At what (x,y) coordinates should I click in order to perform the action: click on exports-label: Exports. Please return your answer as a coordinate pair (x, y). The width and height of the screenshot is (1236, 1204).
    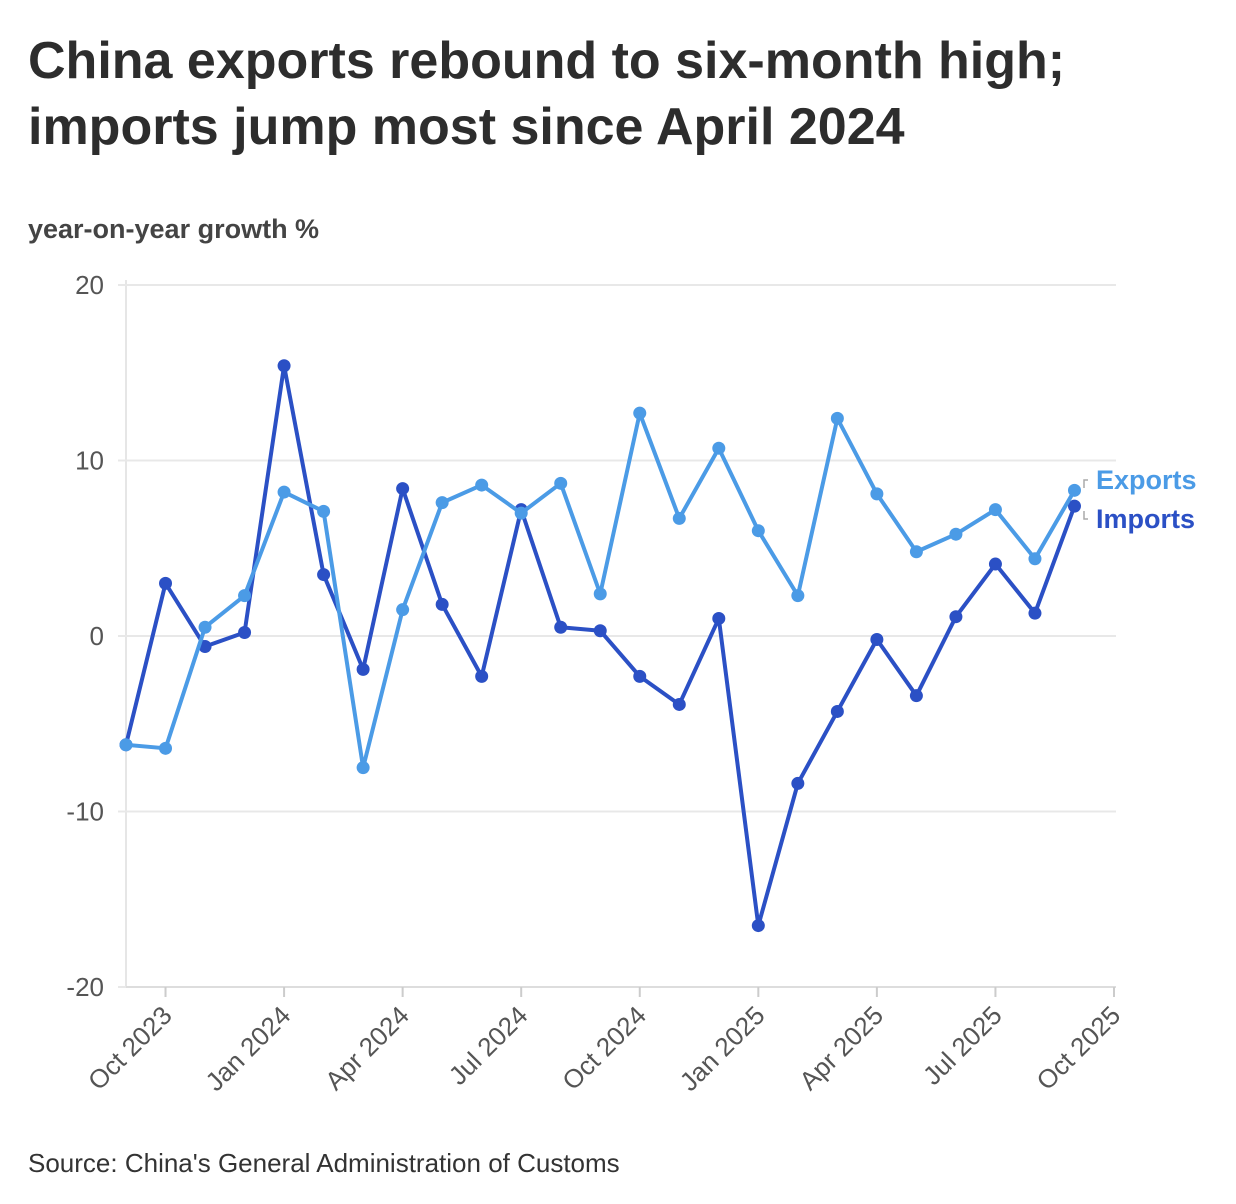
    Looking at the image, I should click on (1146, 480).